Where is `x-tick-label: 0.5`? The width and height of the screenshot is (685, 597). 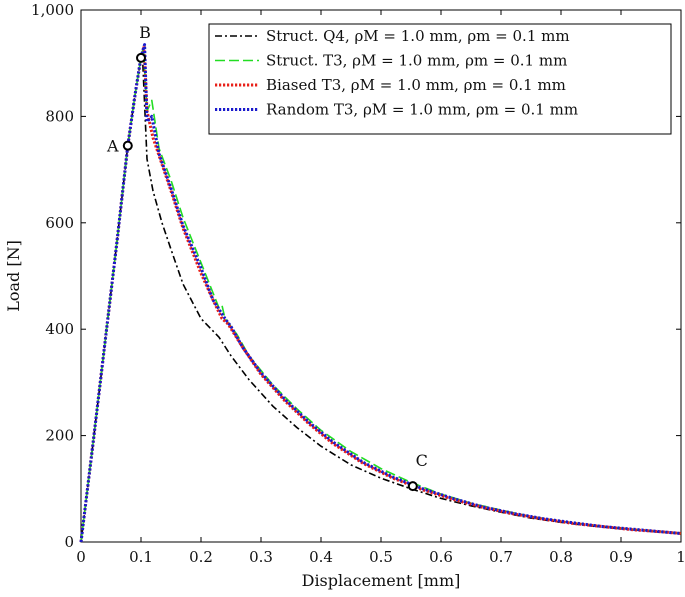
x-tick-label: 0.5 is located at coordinates (381, 557).